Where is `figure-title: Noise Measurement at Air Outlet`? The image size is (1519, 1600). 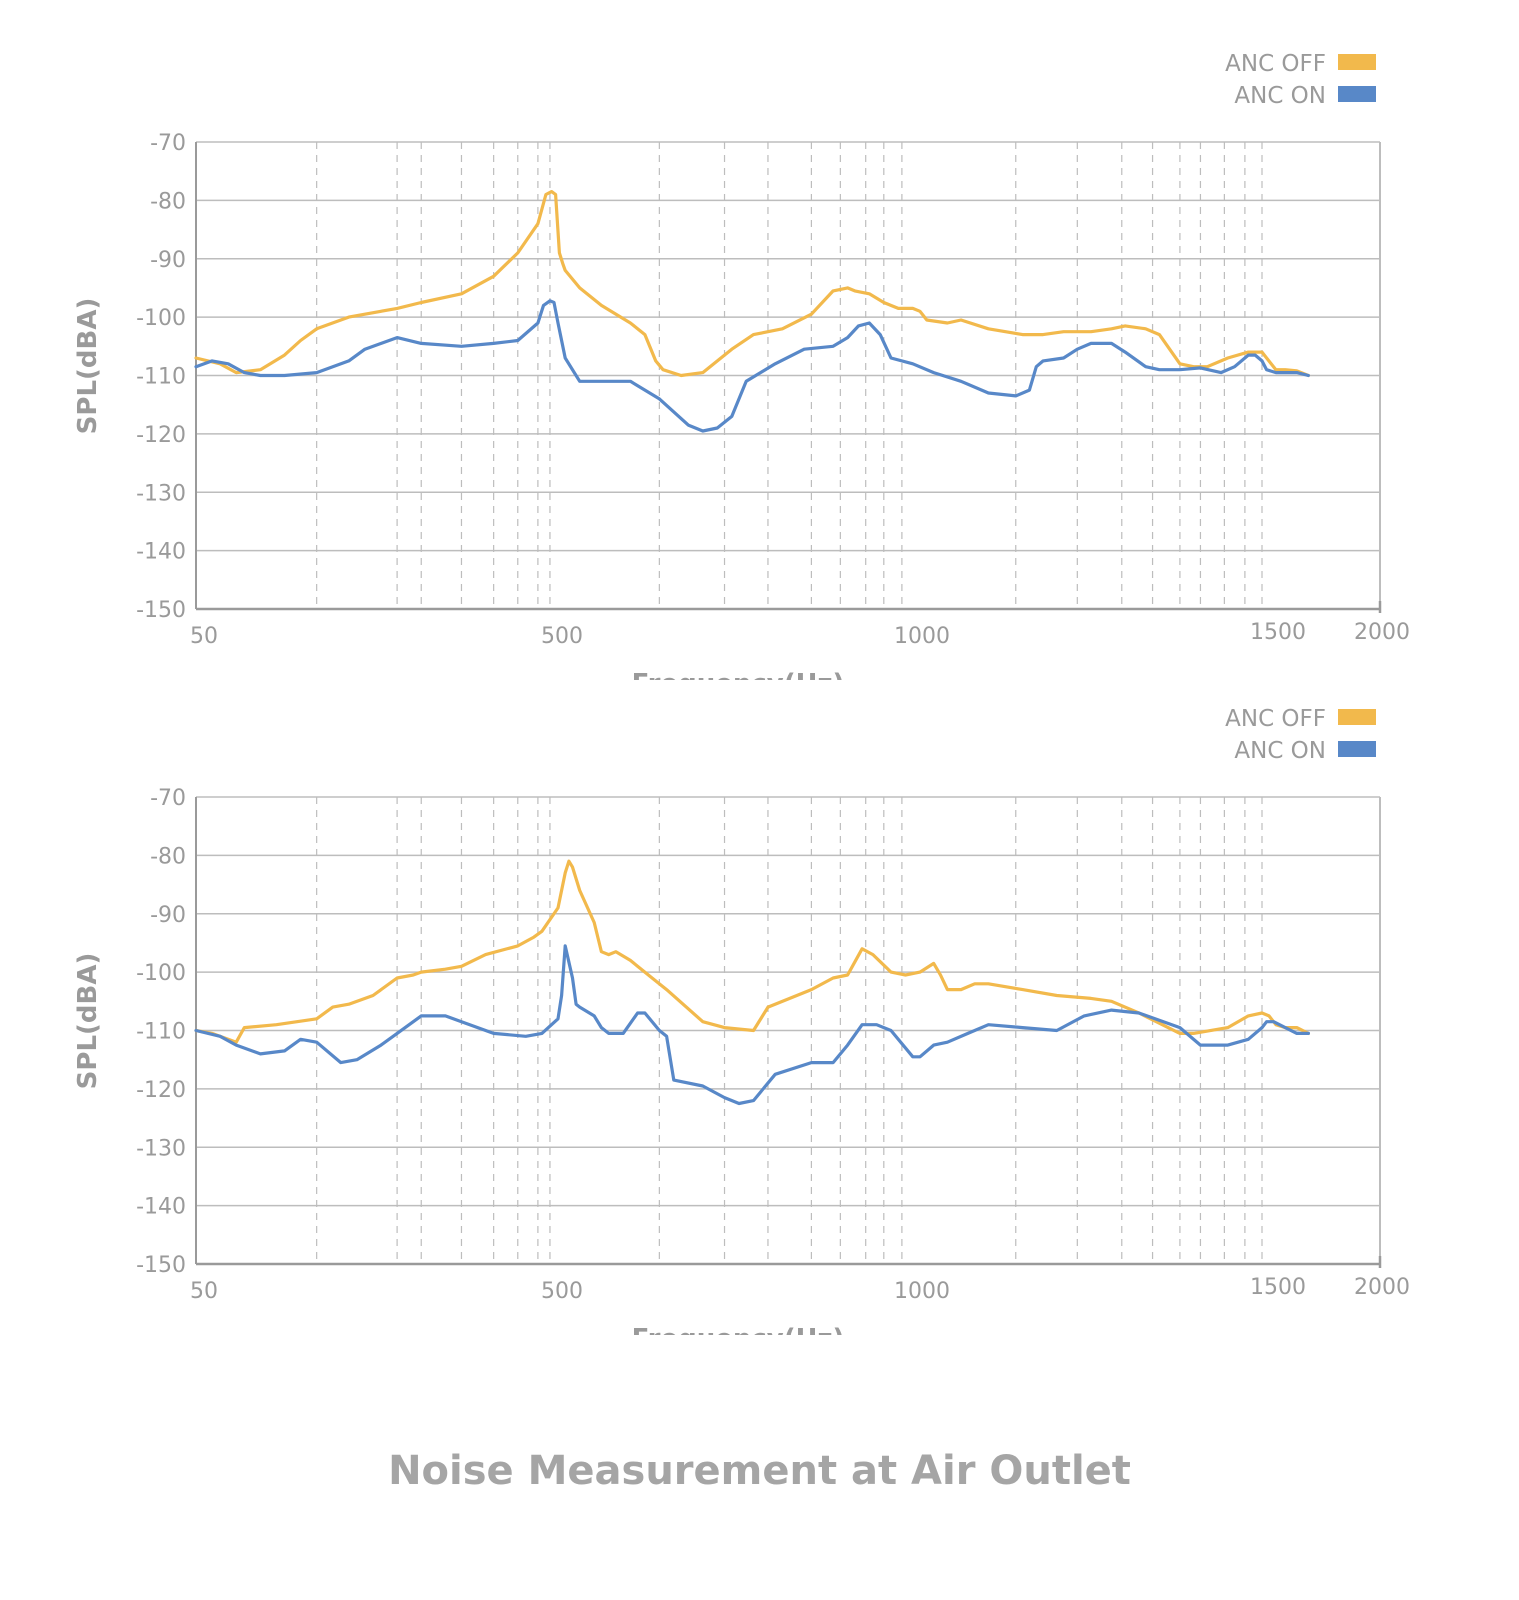 figure-title: Noise Measurement at Air Outlet is located at coordinates (759, 1471).